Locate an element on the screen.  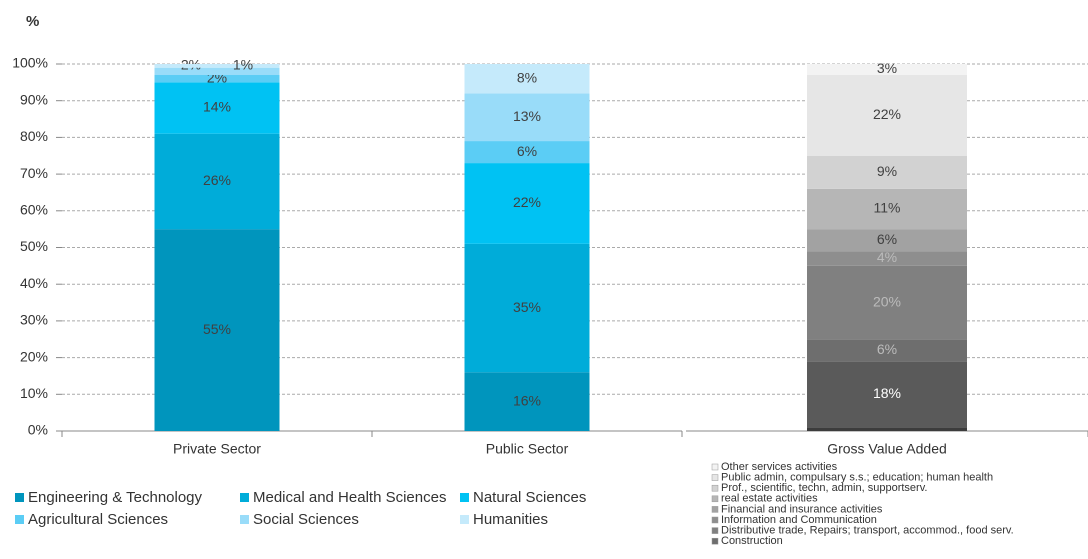
data-label: 8% is located at coordinates (527, 77).